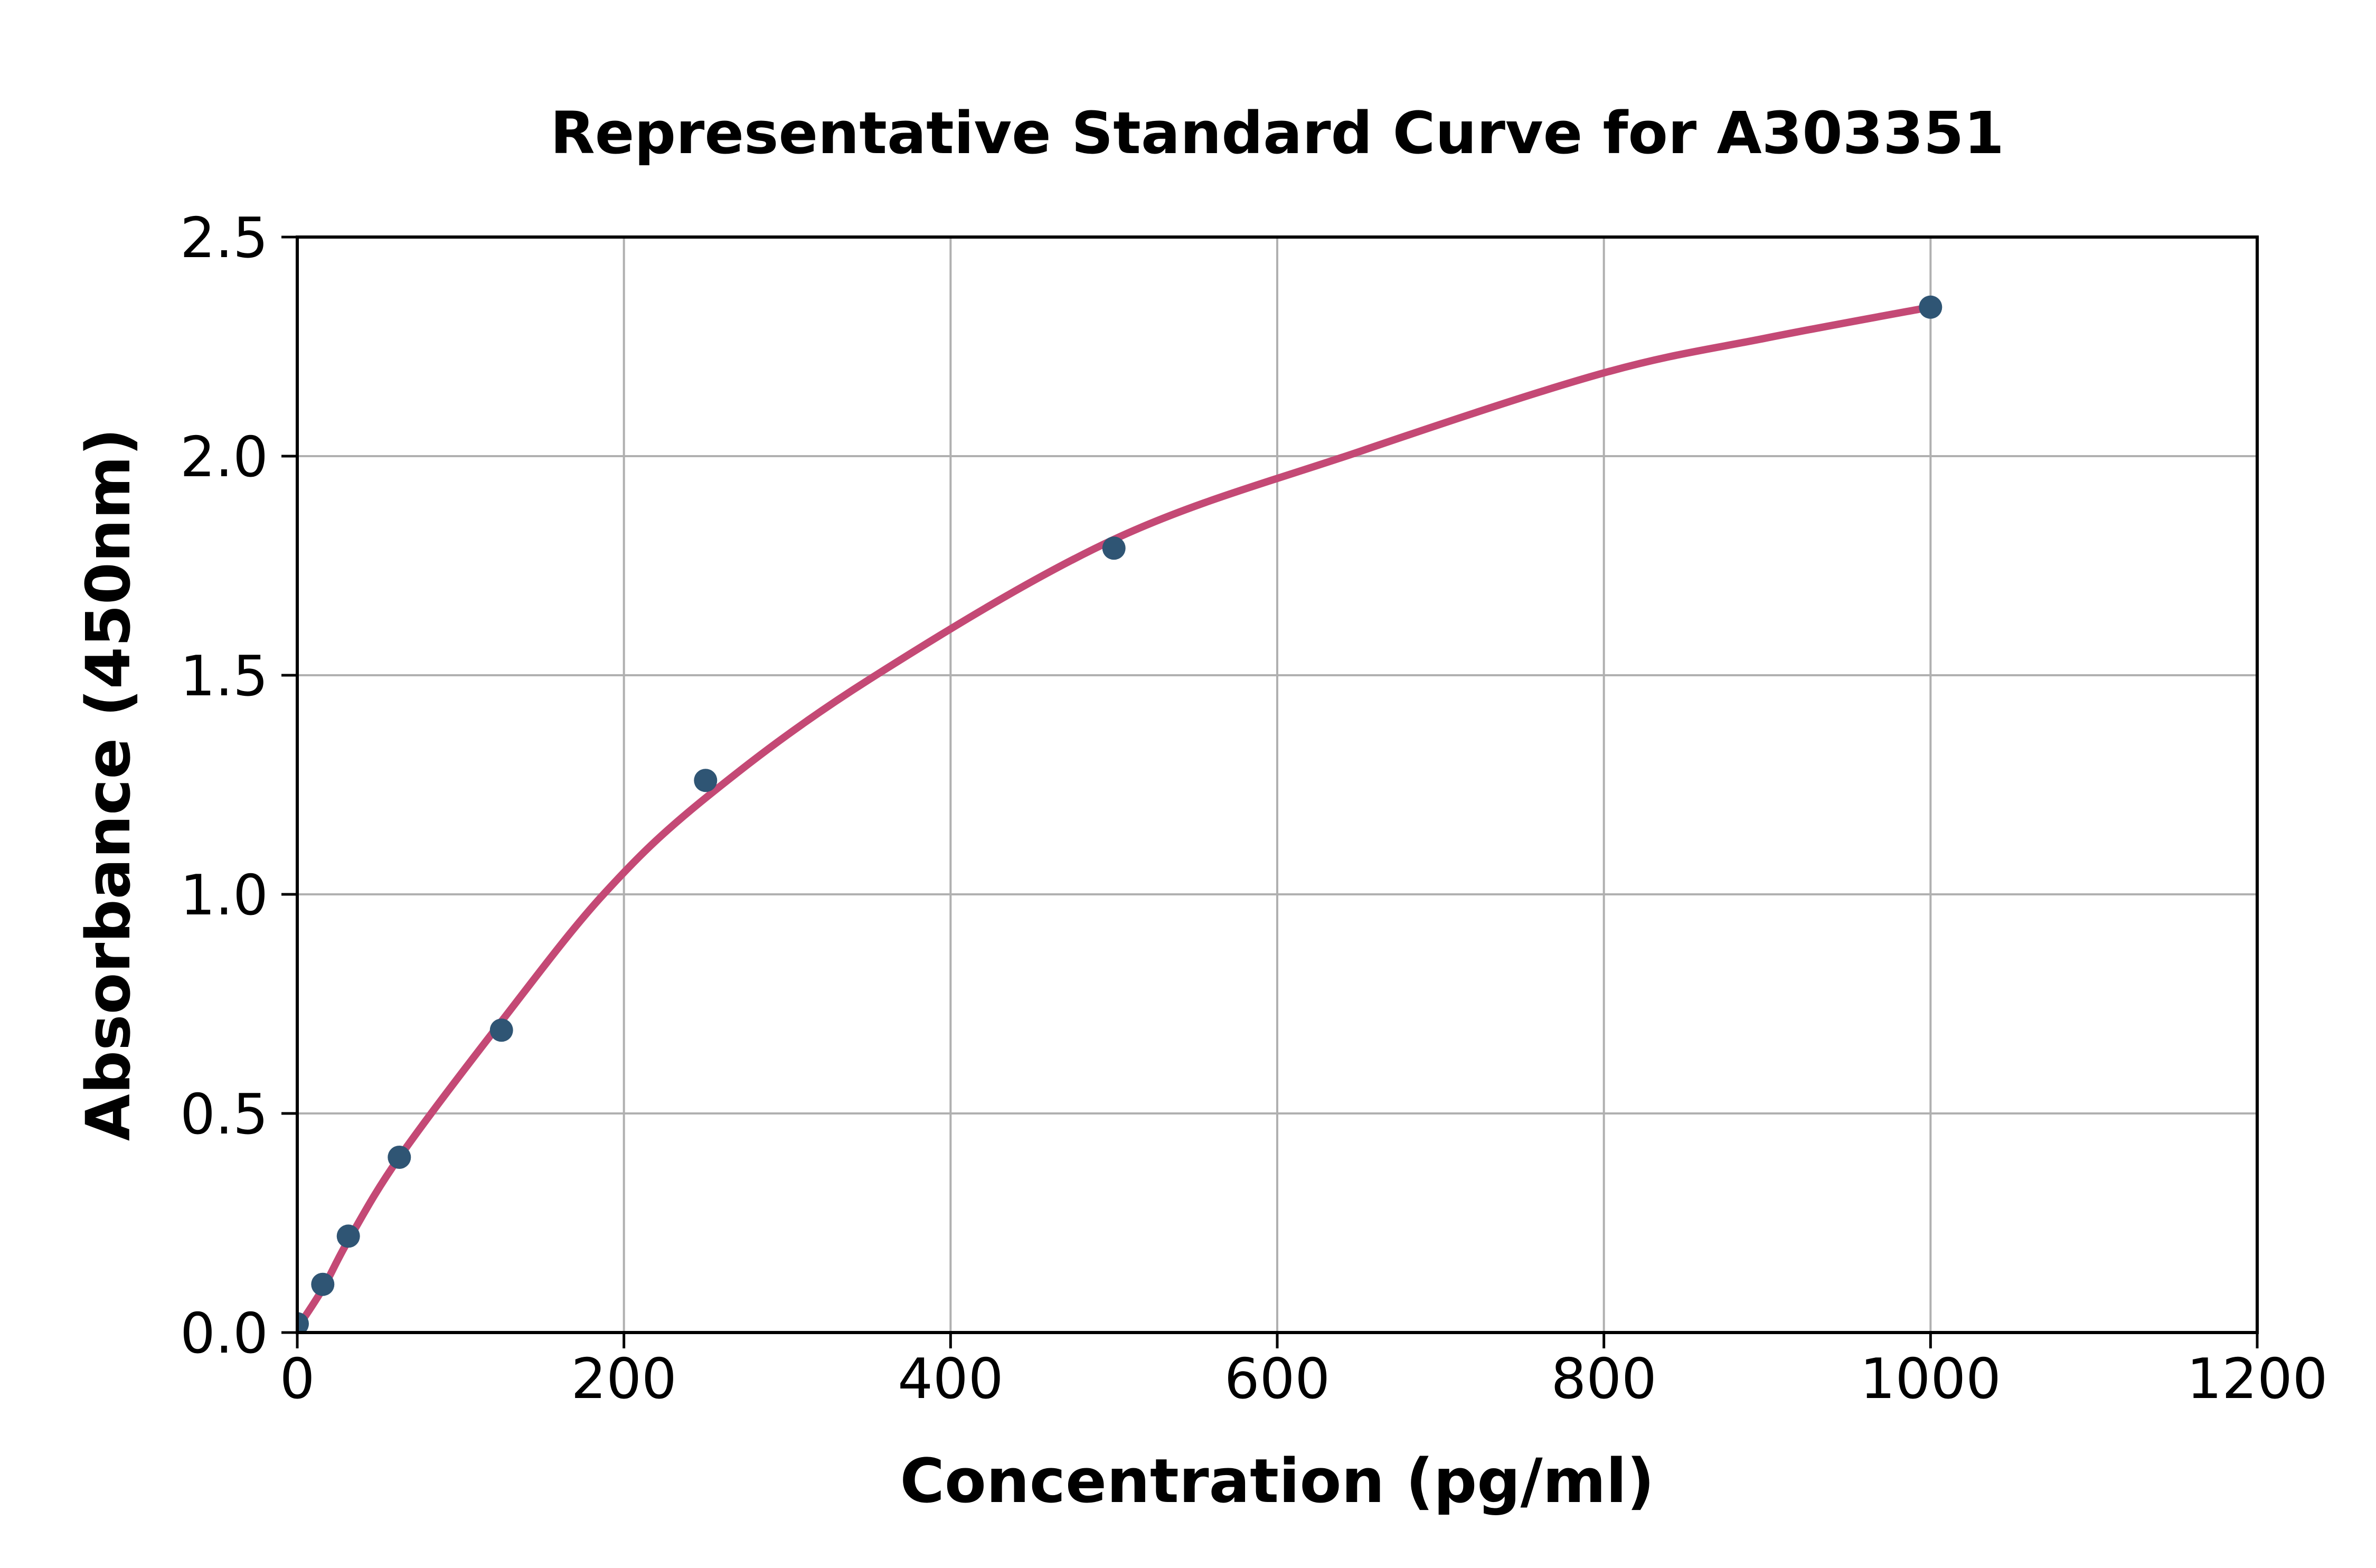 The image size is (2376, 1568). I want to click on x-axis-label: Concentration (pg/ml), so click(1278, 1481).